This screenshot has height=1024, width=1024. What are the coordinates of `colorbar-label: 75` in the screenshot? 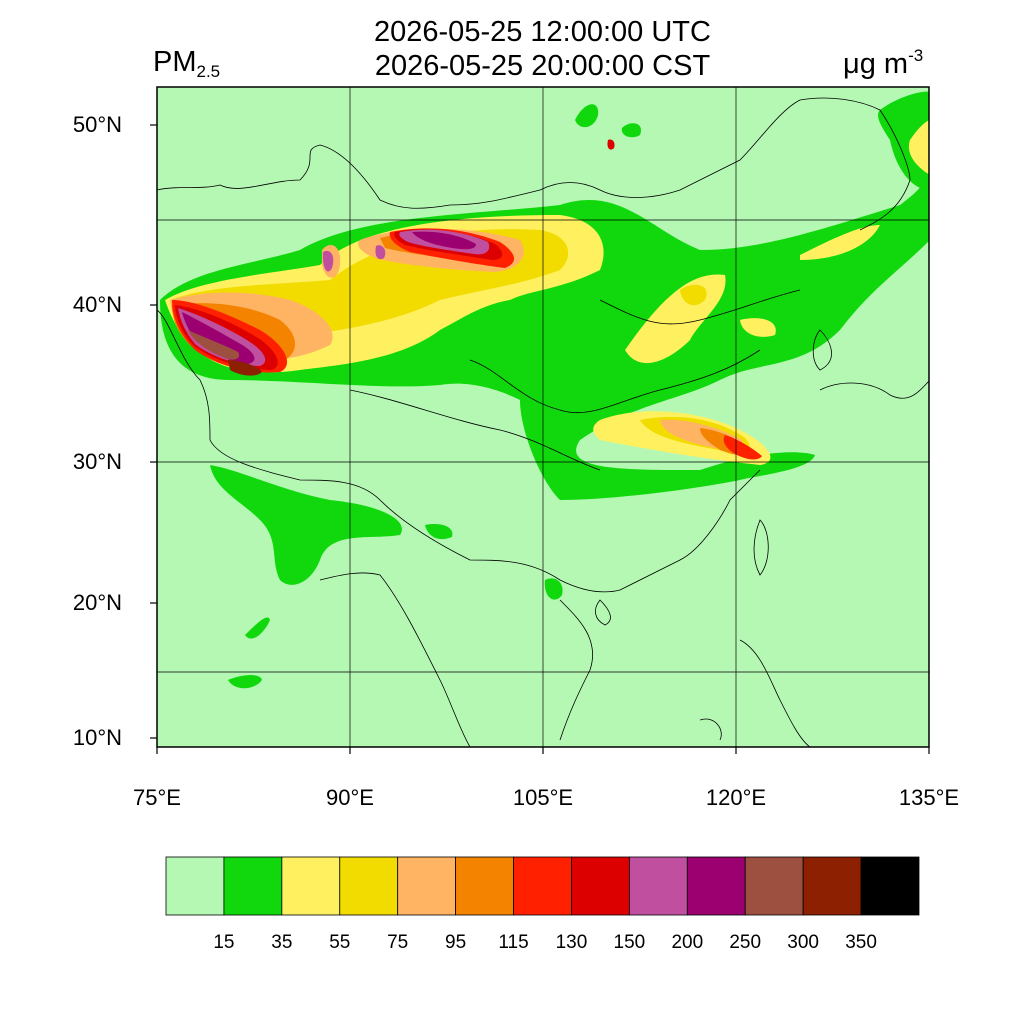 It's located at (398, 942).